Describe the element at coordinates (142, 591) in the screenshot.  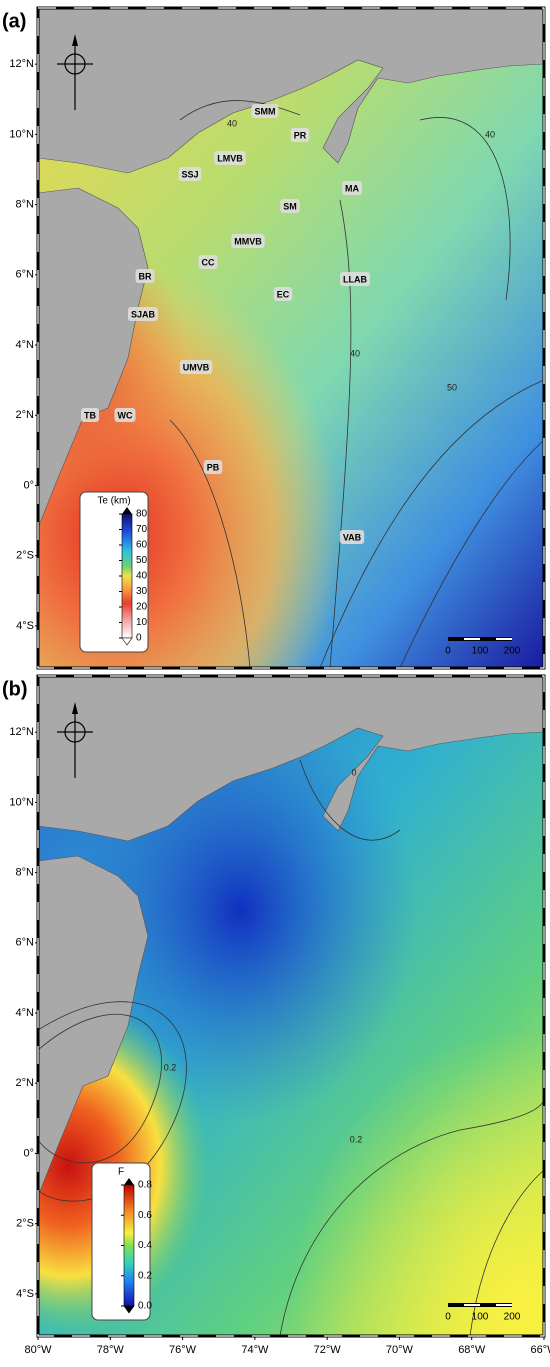
I see `colorbar-tick-label: 30` at that location.